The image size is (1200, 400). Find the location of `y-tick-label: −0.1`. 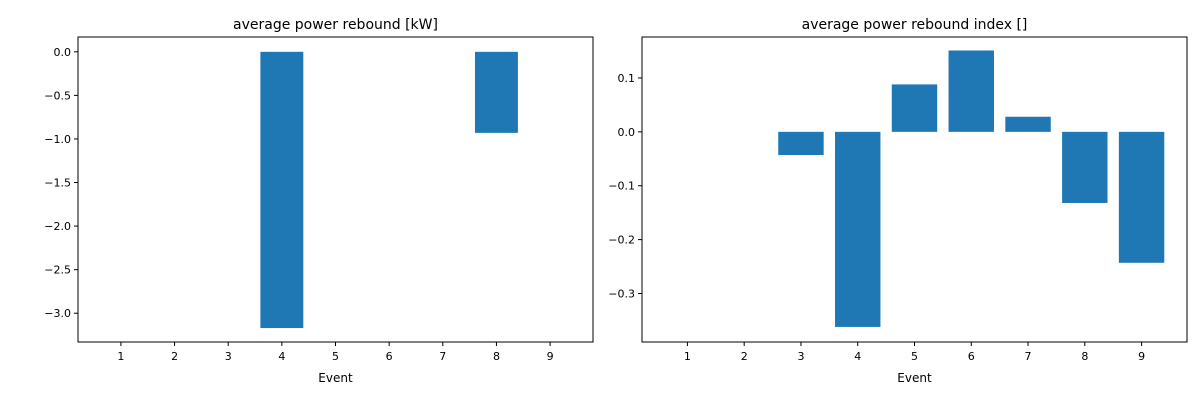

y-tick-label: −0.1 is located at coordinates (621, 186).